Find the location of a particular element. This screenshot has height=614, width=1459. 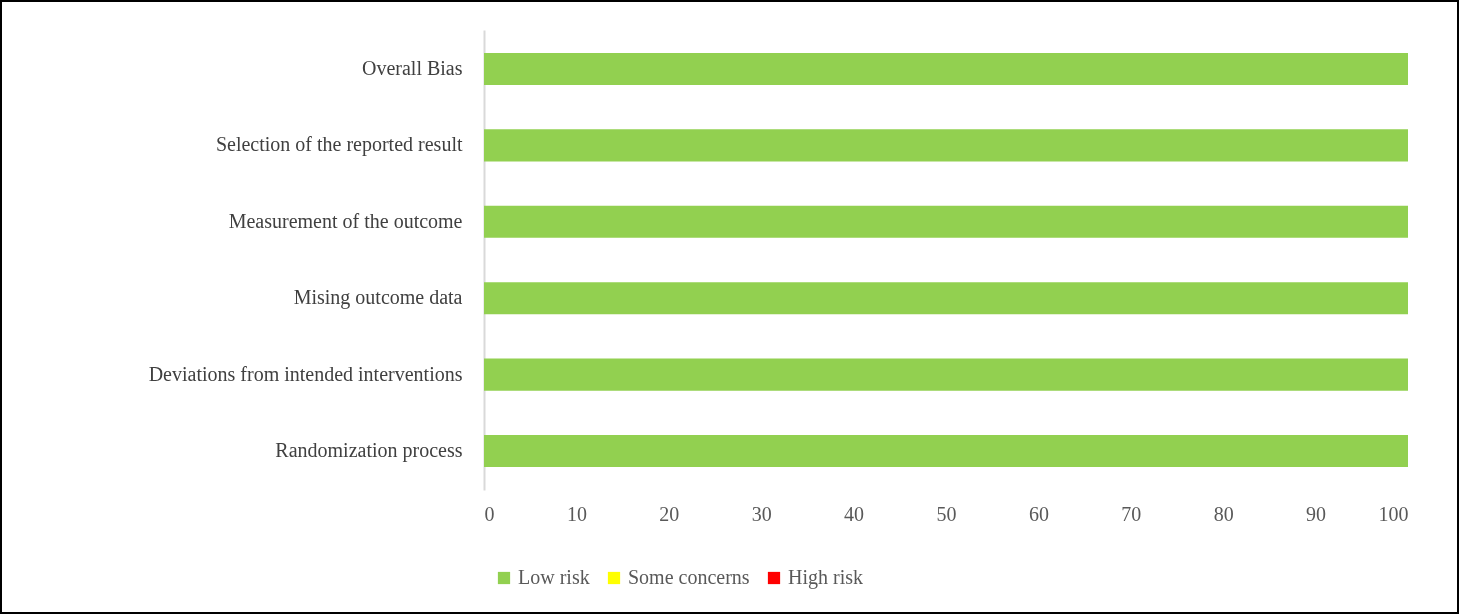

y-tick-label: Deviations from intended interventions is located at coordinates (305, 373).